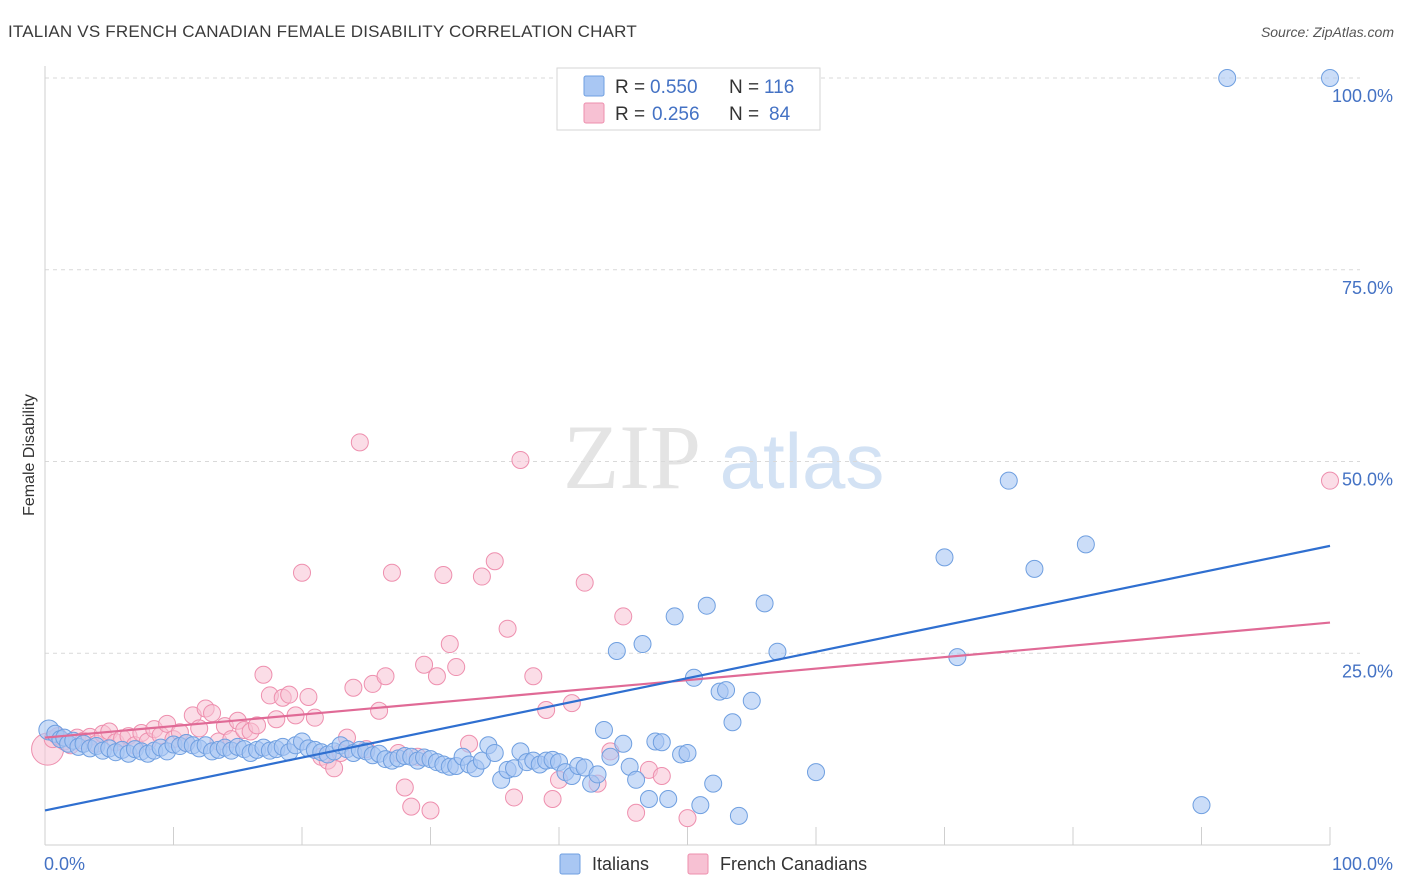 The width and height of the screenshot is (1406, 892). What do you see at coordinates (632, 457) in the screenshot?
I see `watermark-zip: ZIP` at bounding box center [632, 457].